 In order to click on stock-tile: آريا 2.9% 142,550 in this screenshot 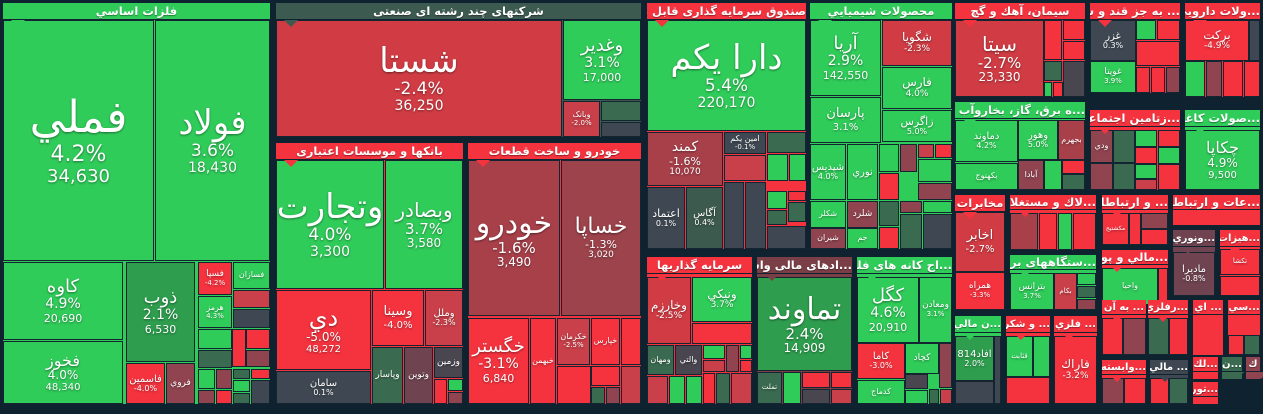, I will do `click(845, 58)`.